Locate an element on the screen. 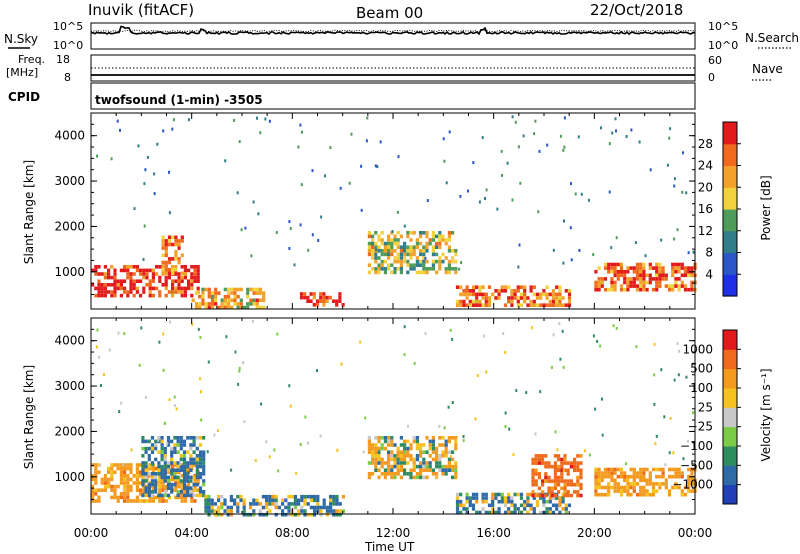 This screenshot has height=554, width=800. power-colorbar-swatch is located at coordinates (730, 285).